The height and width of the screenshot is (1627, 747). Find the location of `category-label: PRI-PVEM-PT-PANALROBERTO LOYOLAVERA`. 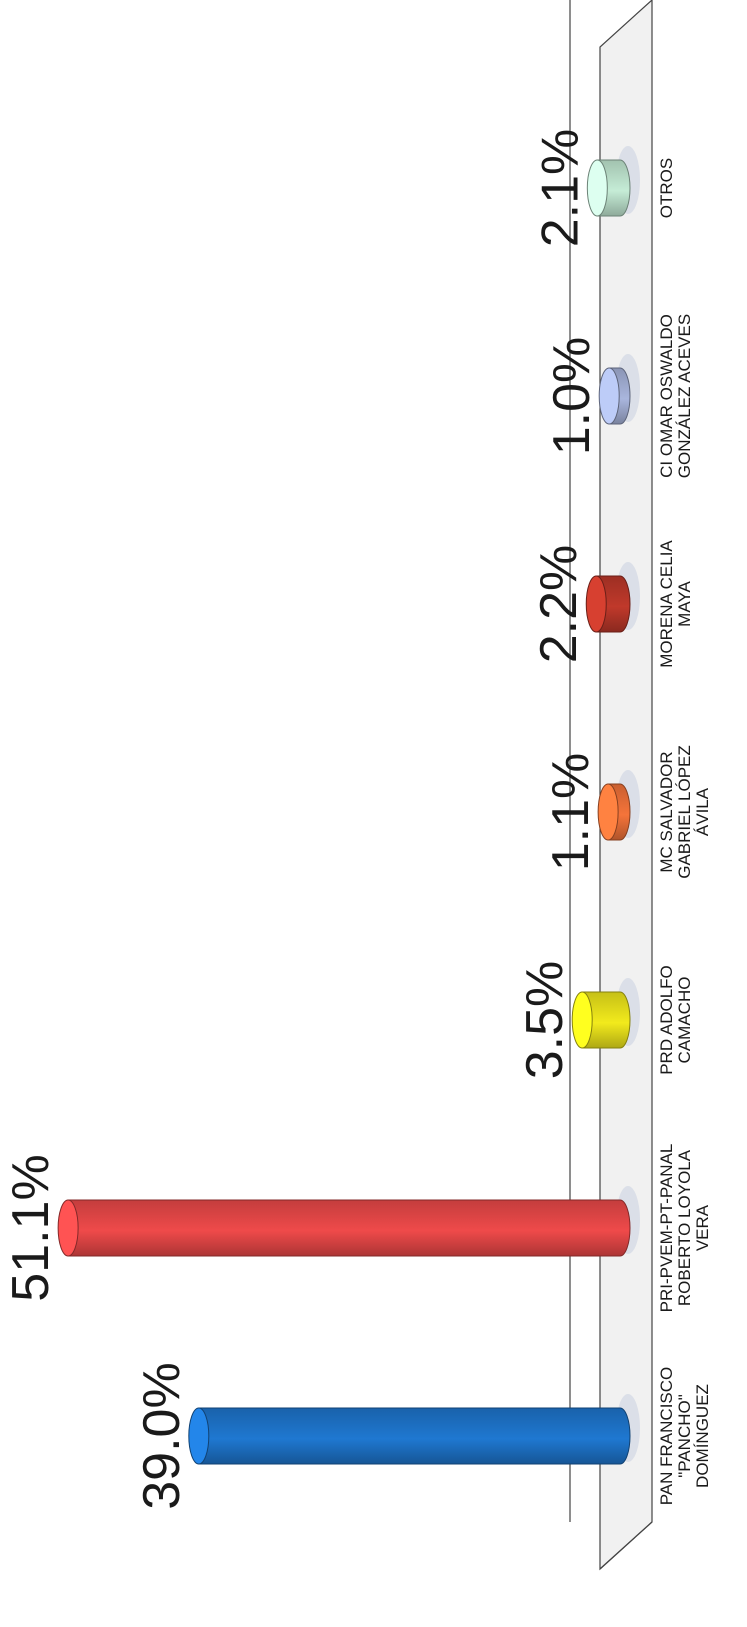

category-label: PRI-PVEM-PT-PANALROBERTO LOYOLAVERA is located at coordinates (684, 1228).